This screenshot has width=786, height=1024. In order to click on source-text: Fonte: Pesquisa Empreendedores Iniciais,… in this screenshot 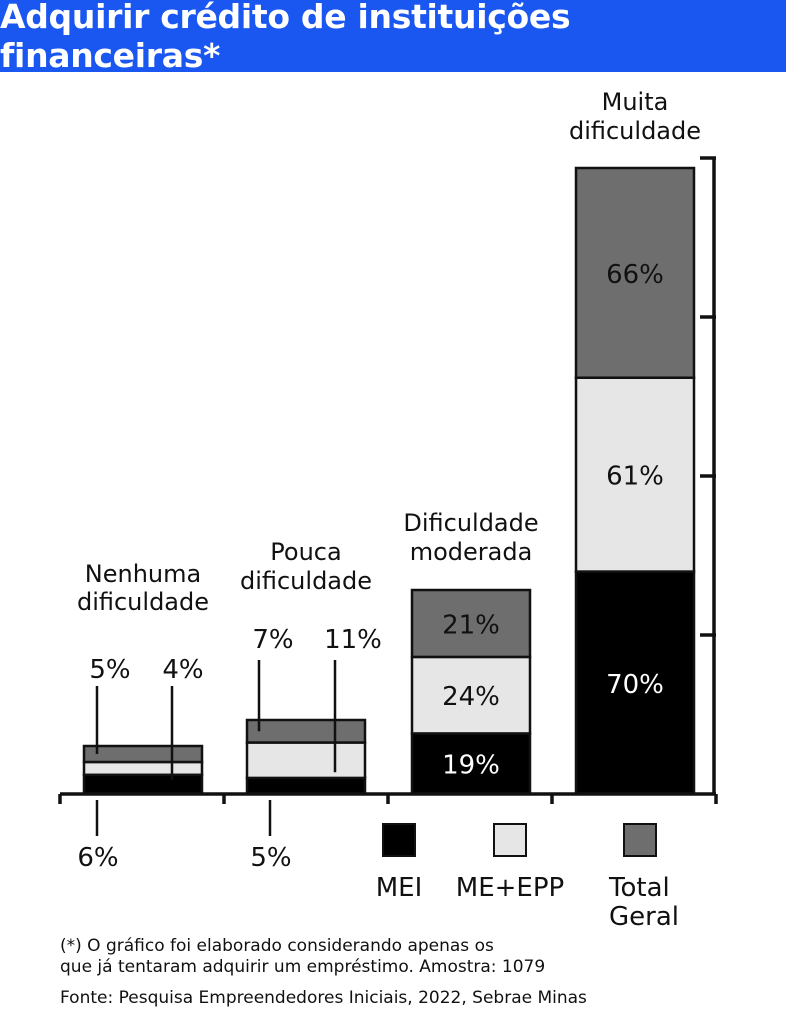, I will do `click(323, 998)`.